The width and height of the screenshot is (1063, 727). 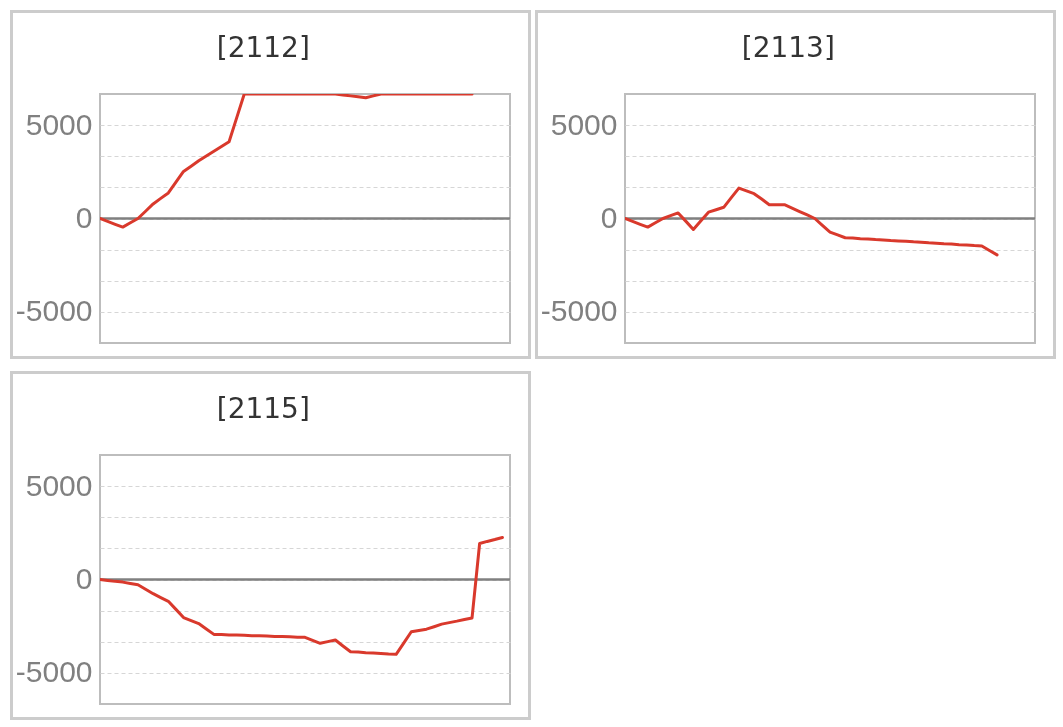 I want to click on chart-title: [2113], so click(x=788, y=47).